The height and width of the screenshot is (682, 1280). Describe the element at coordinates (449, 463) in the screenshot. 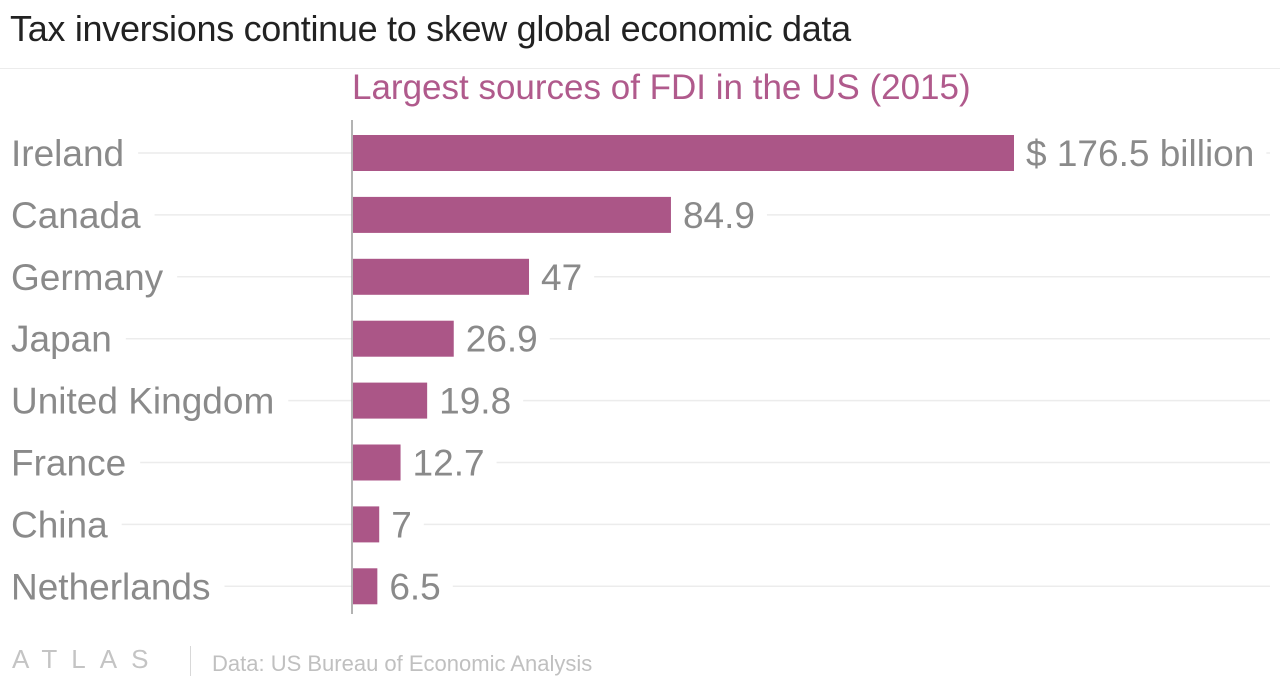

I see `value-label-france: 12.7` at that location.